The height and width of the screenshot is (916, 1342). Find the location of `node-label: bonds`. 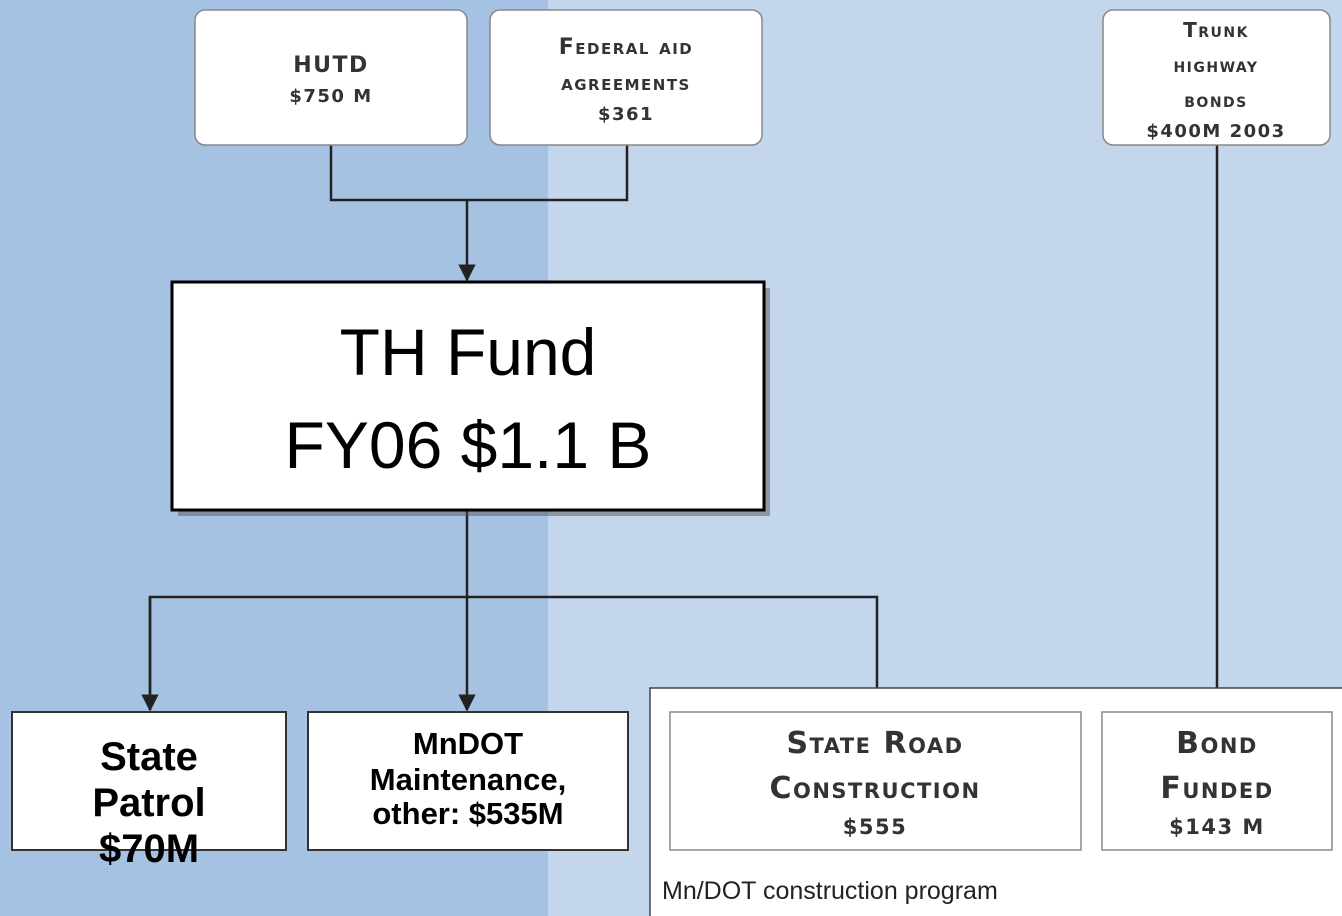

node-label: bonds is located at coordinates (1216, 100).